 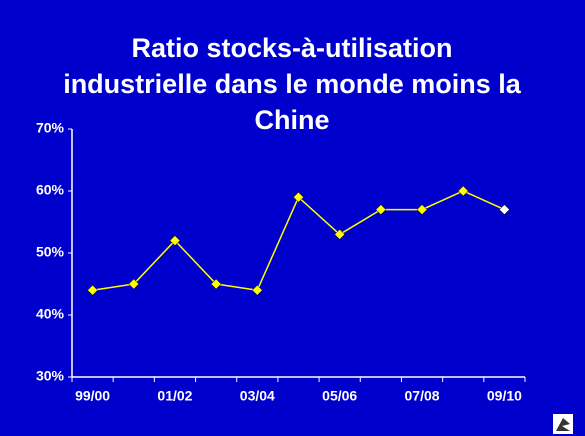 I want to click on x-tick-label: 01/02, so click(x=174, y=396).